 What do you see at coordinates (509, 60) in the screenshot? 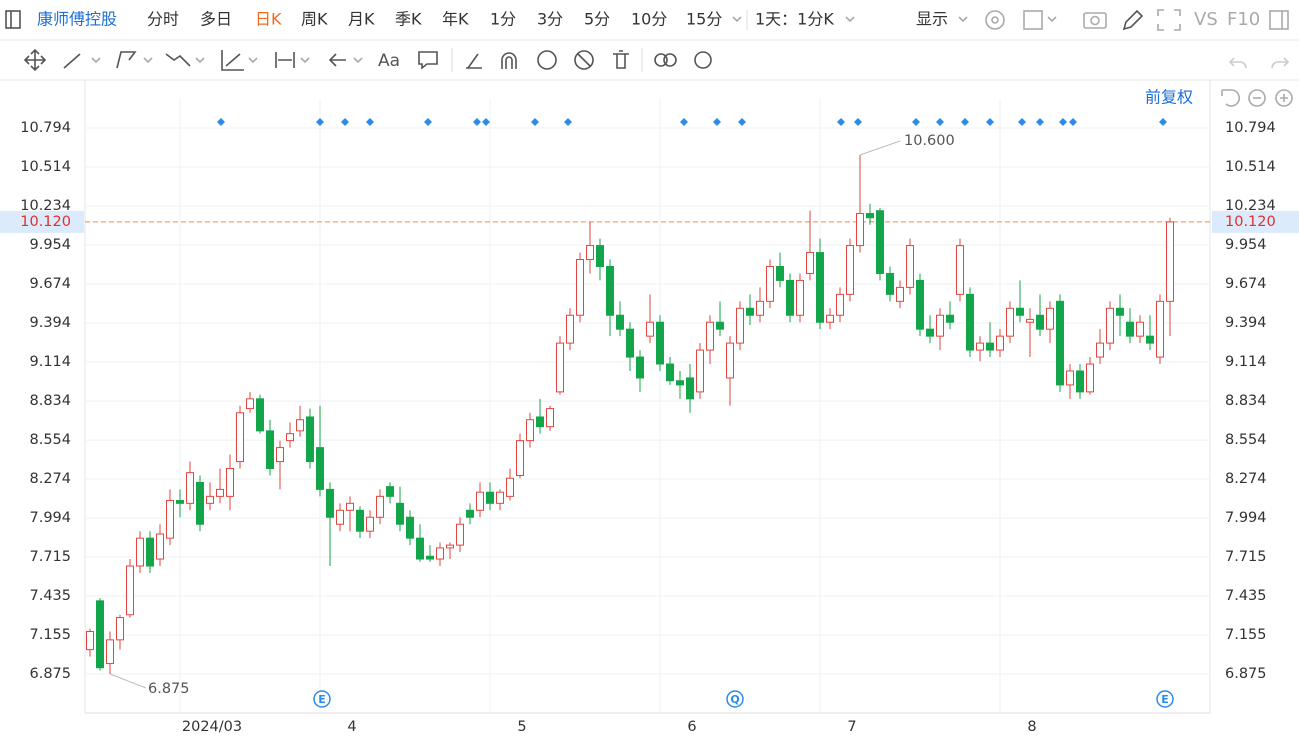
I see `magnet-tool` at bounding box center [509, 60].